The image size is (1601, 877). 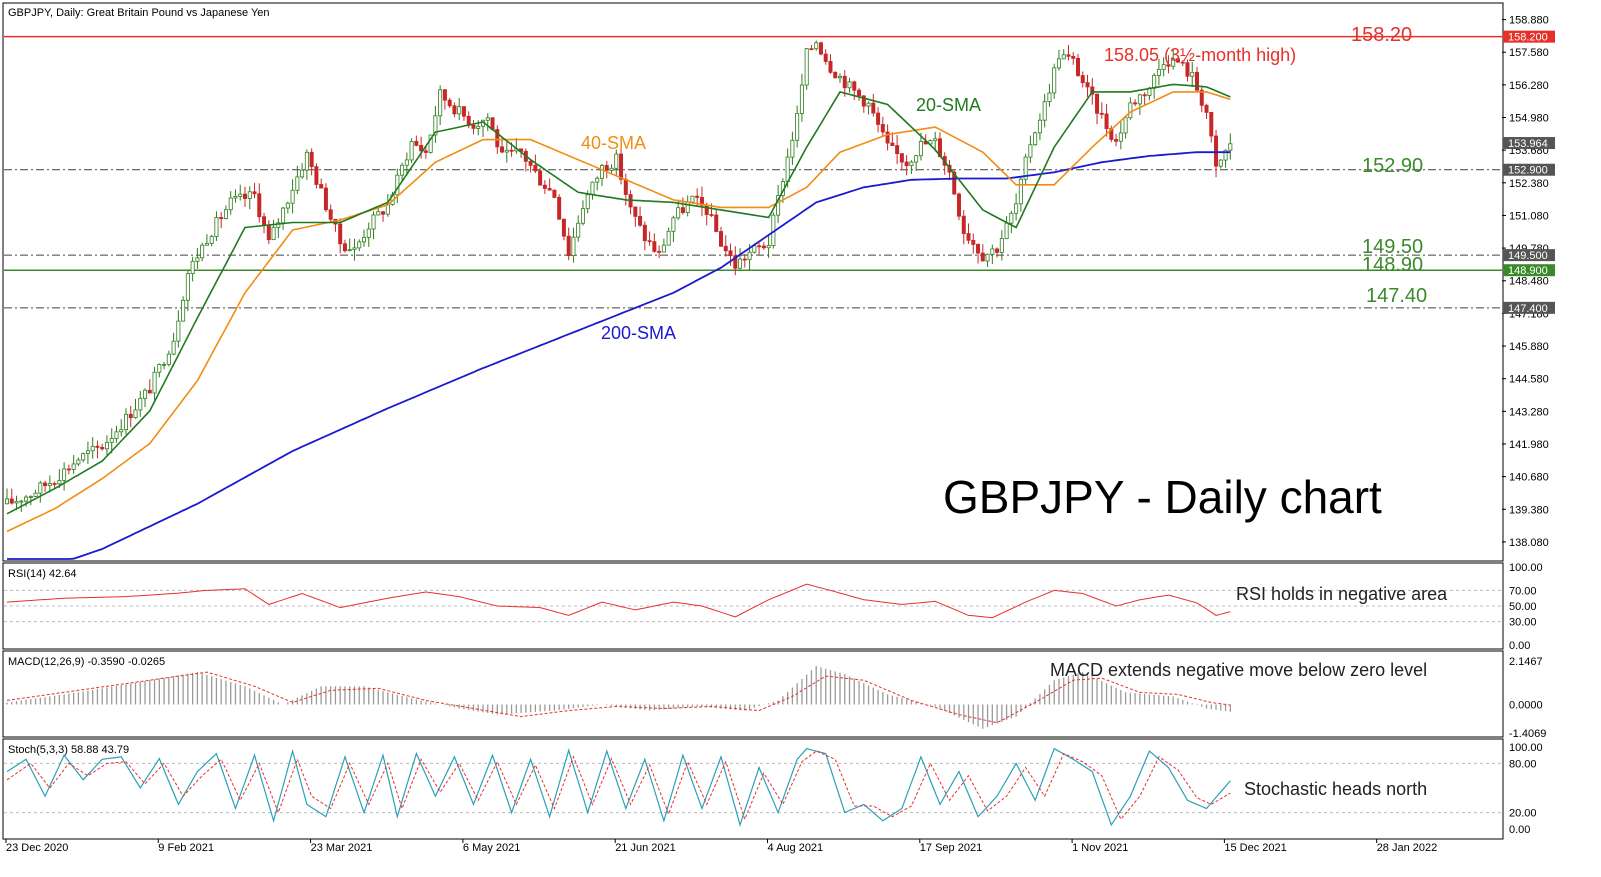 What do you see at coordinates (1529, 412) in the screenshot?
I see `price-tick-label: 143.280` at bounding box center [1529, 412].